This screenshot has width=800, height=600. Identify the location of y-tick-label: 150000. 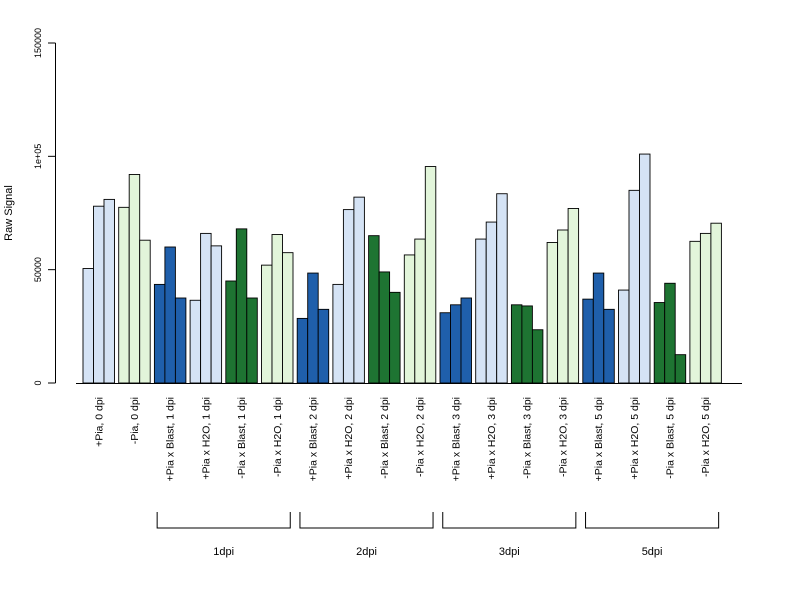
(38, 43).